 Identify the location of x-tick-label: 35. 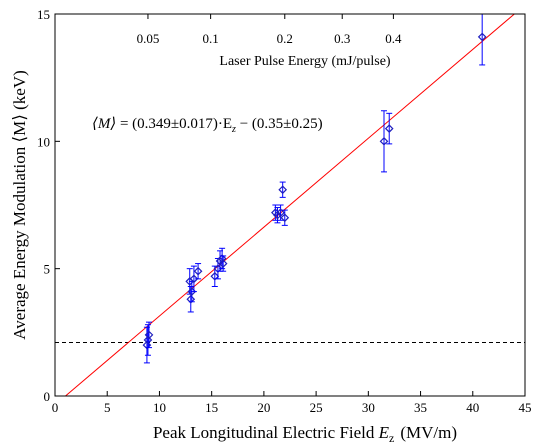
(420, 407).